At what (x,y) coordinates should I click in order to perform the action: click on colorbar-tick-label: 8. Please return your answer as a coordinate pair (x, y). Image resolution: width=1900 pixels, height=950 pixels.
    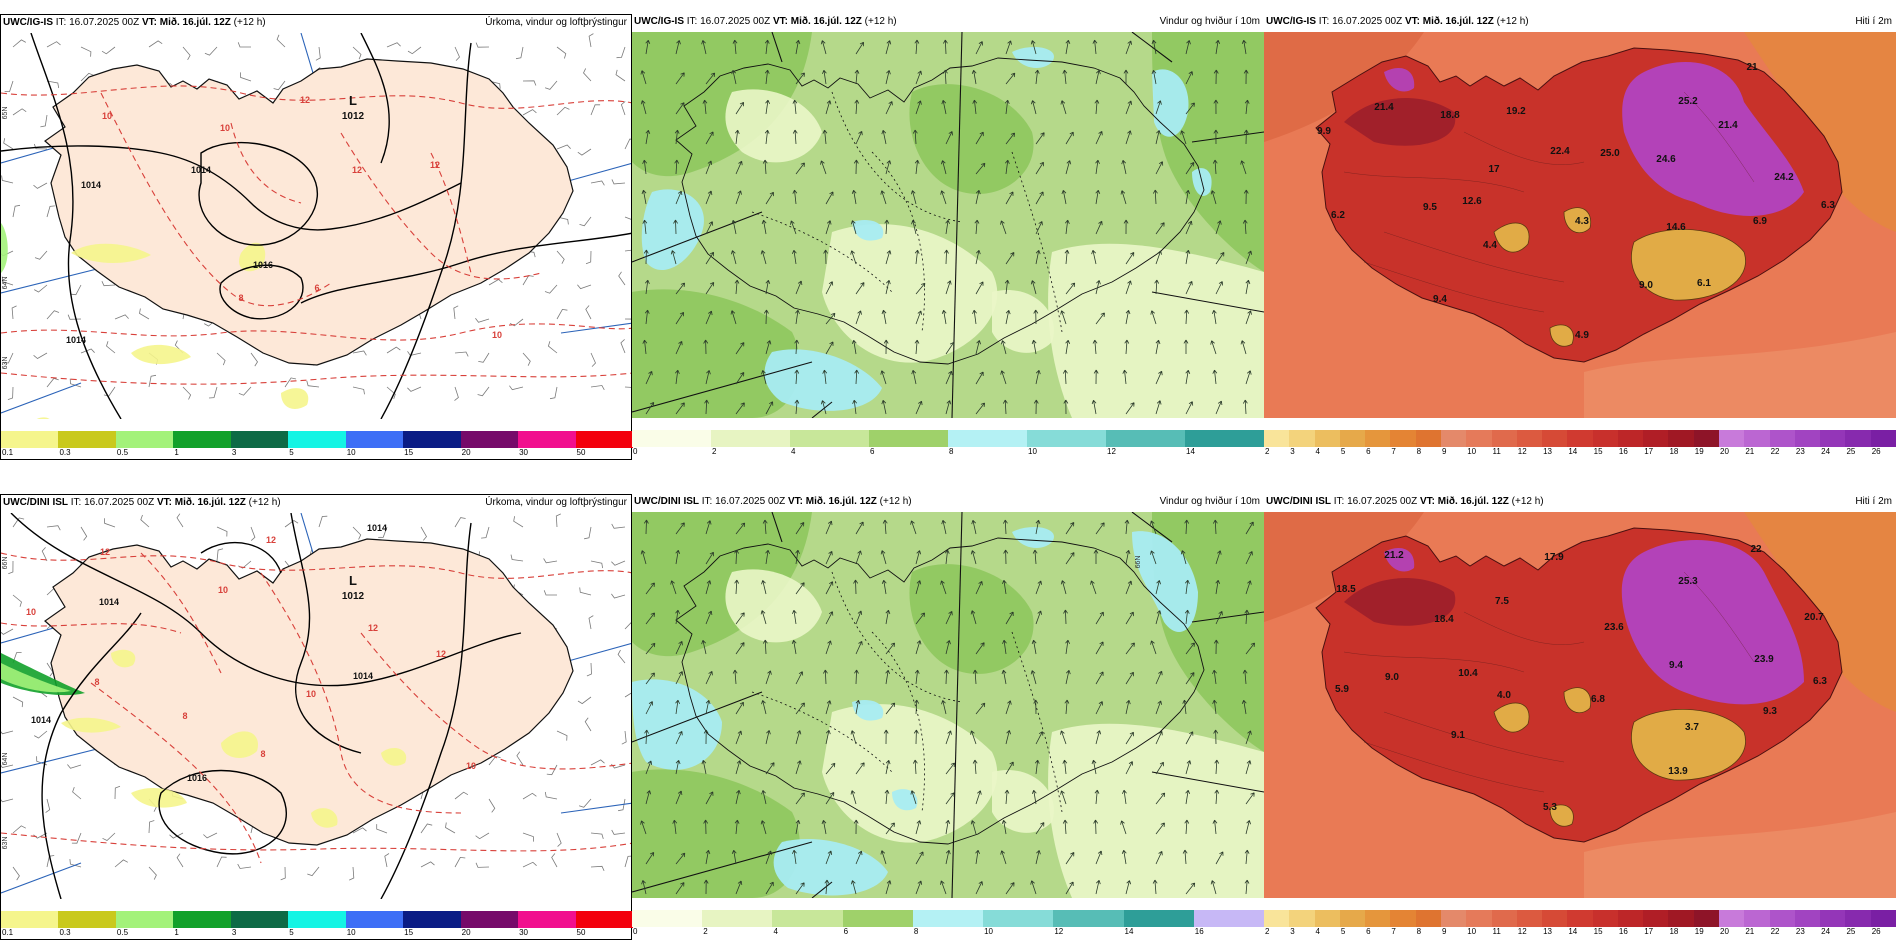
    Looking at the image, I should click on (1419, 931).